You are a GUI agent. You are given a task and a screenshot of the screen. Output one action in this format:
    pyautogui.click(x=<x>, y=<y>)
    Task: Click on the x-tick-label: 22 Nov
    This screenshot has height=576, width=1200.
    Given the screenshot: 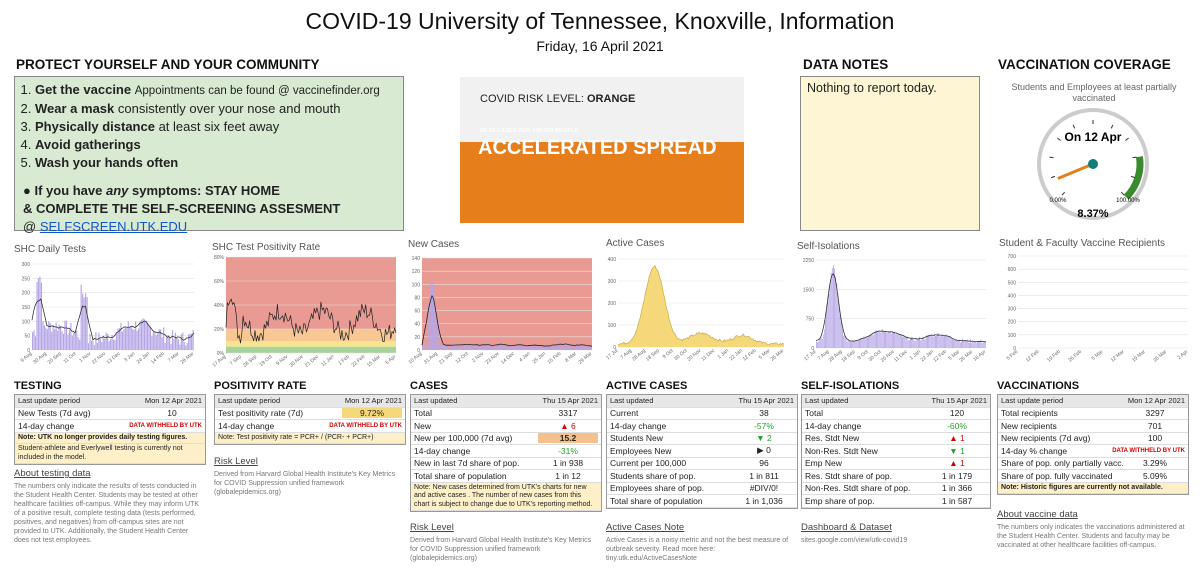 What is the action you would take?
    pyautogui.click(x=99, y=358)
    